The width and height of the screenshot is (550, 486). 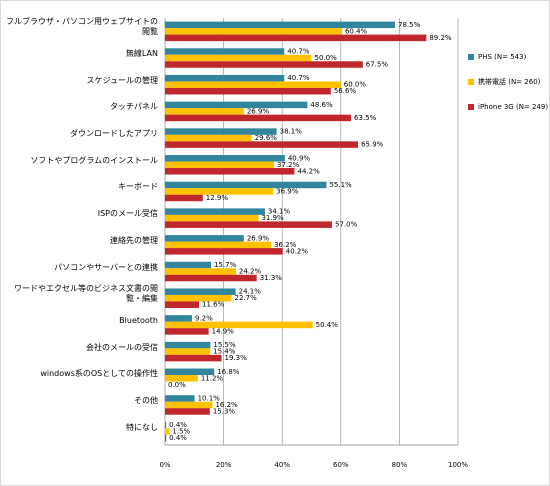 I want to click on y-tick-label: Bluetooth, so click(x=138, y=320).